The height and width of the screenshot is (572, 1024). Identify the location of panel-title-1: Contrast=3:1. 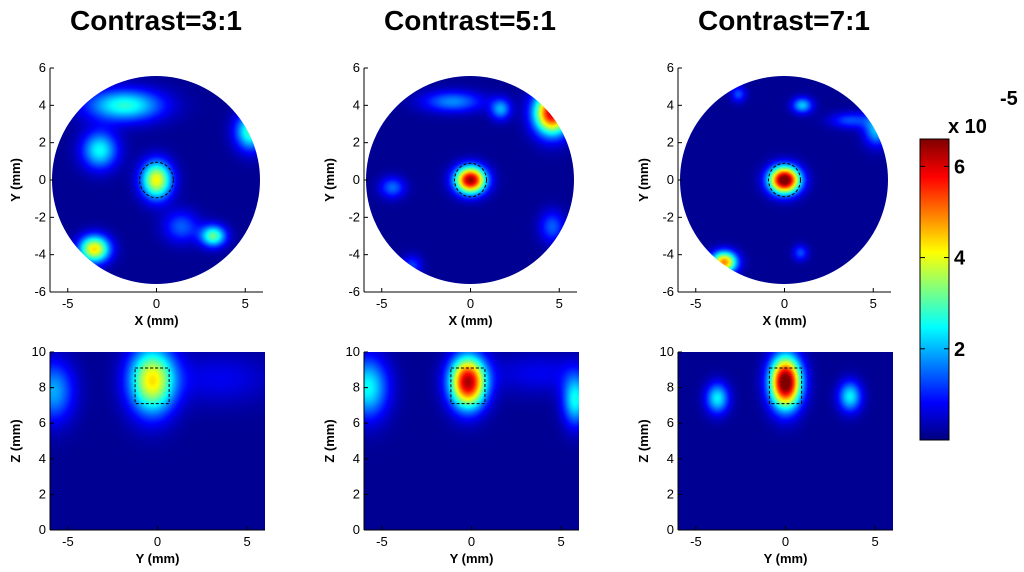
(156, 20).